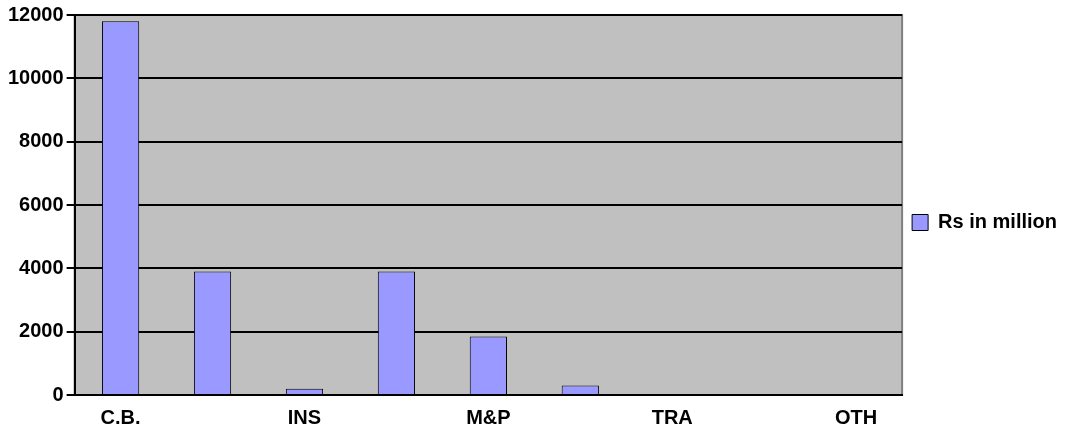 This screenshot has width=1077, height=438. I want to click on x-tick-label: INS, so click(304, 416).